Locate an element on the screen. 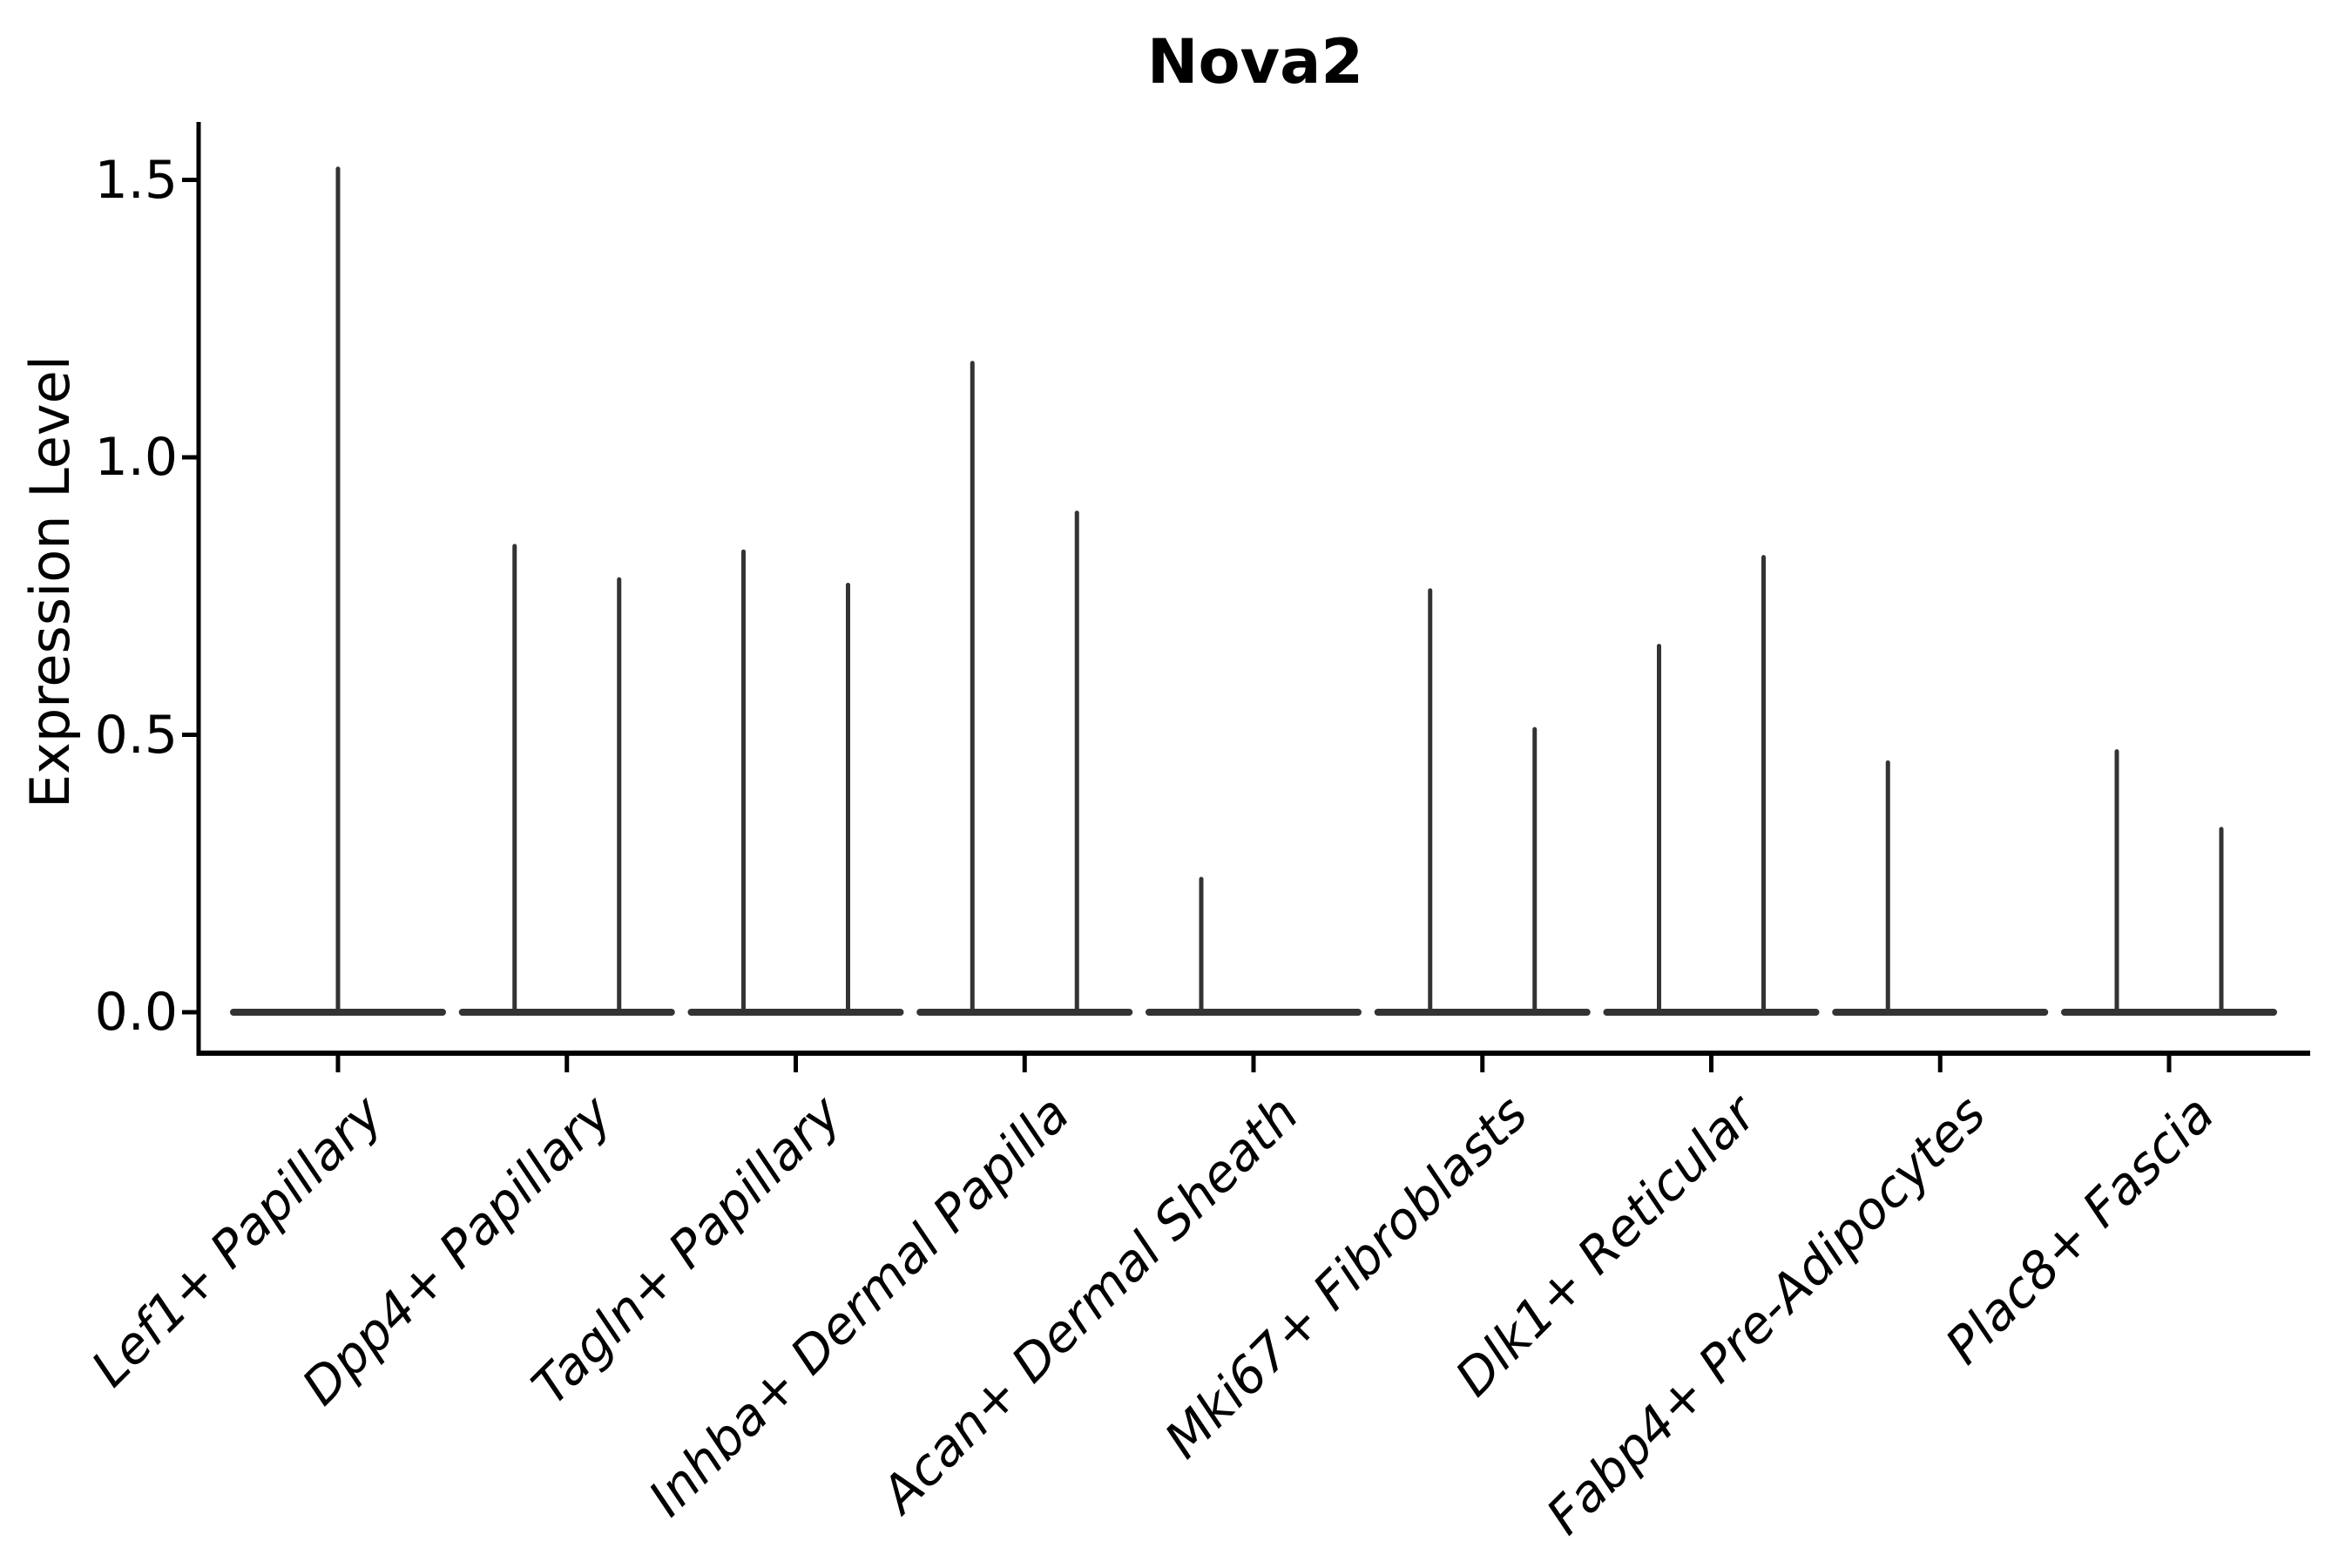 The height and width of the screenshot is (1568, 2352). y-tick-label: 0.0 is located at coordinates (136, 1013).